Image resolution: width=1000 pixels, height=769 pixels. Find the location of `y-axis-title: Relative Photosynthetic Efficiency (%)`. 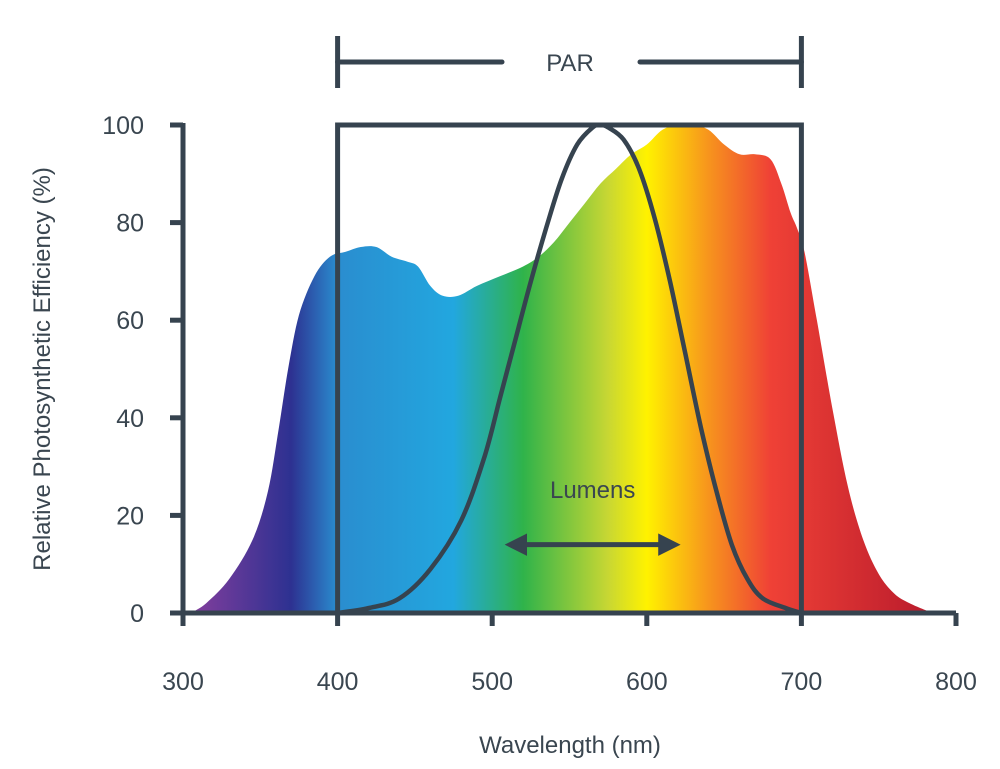

y-axis-title: Relative Photosynthetic Efficiency (%) is located at coordinates (42, 369).